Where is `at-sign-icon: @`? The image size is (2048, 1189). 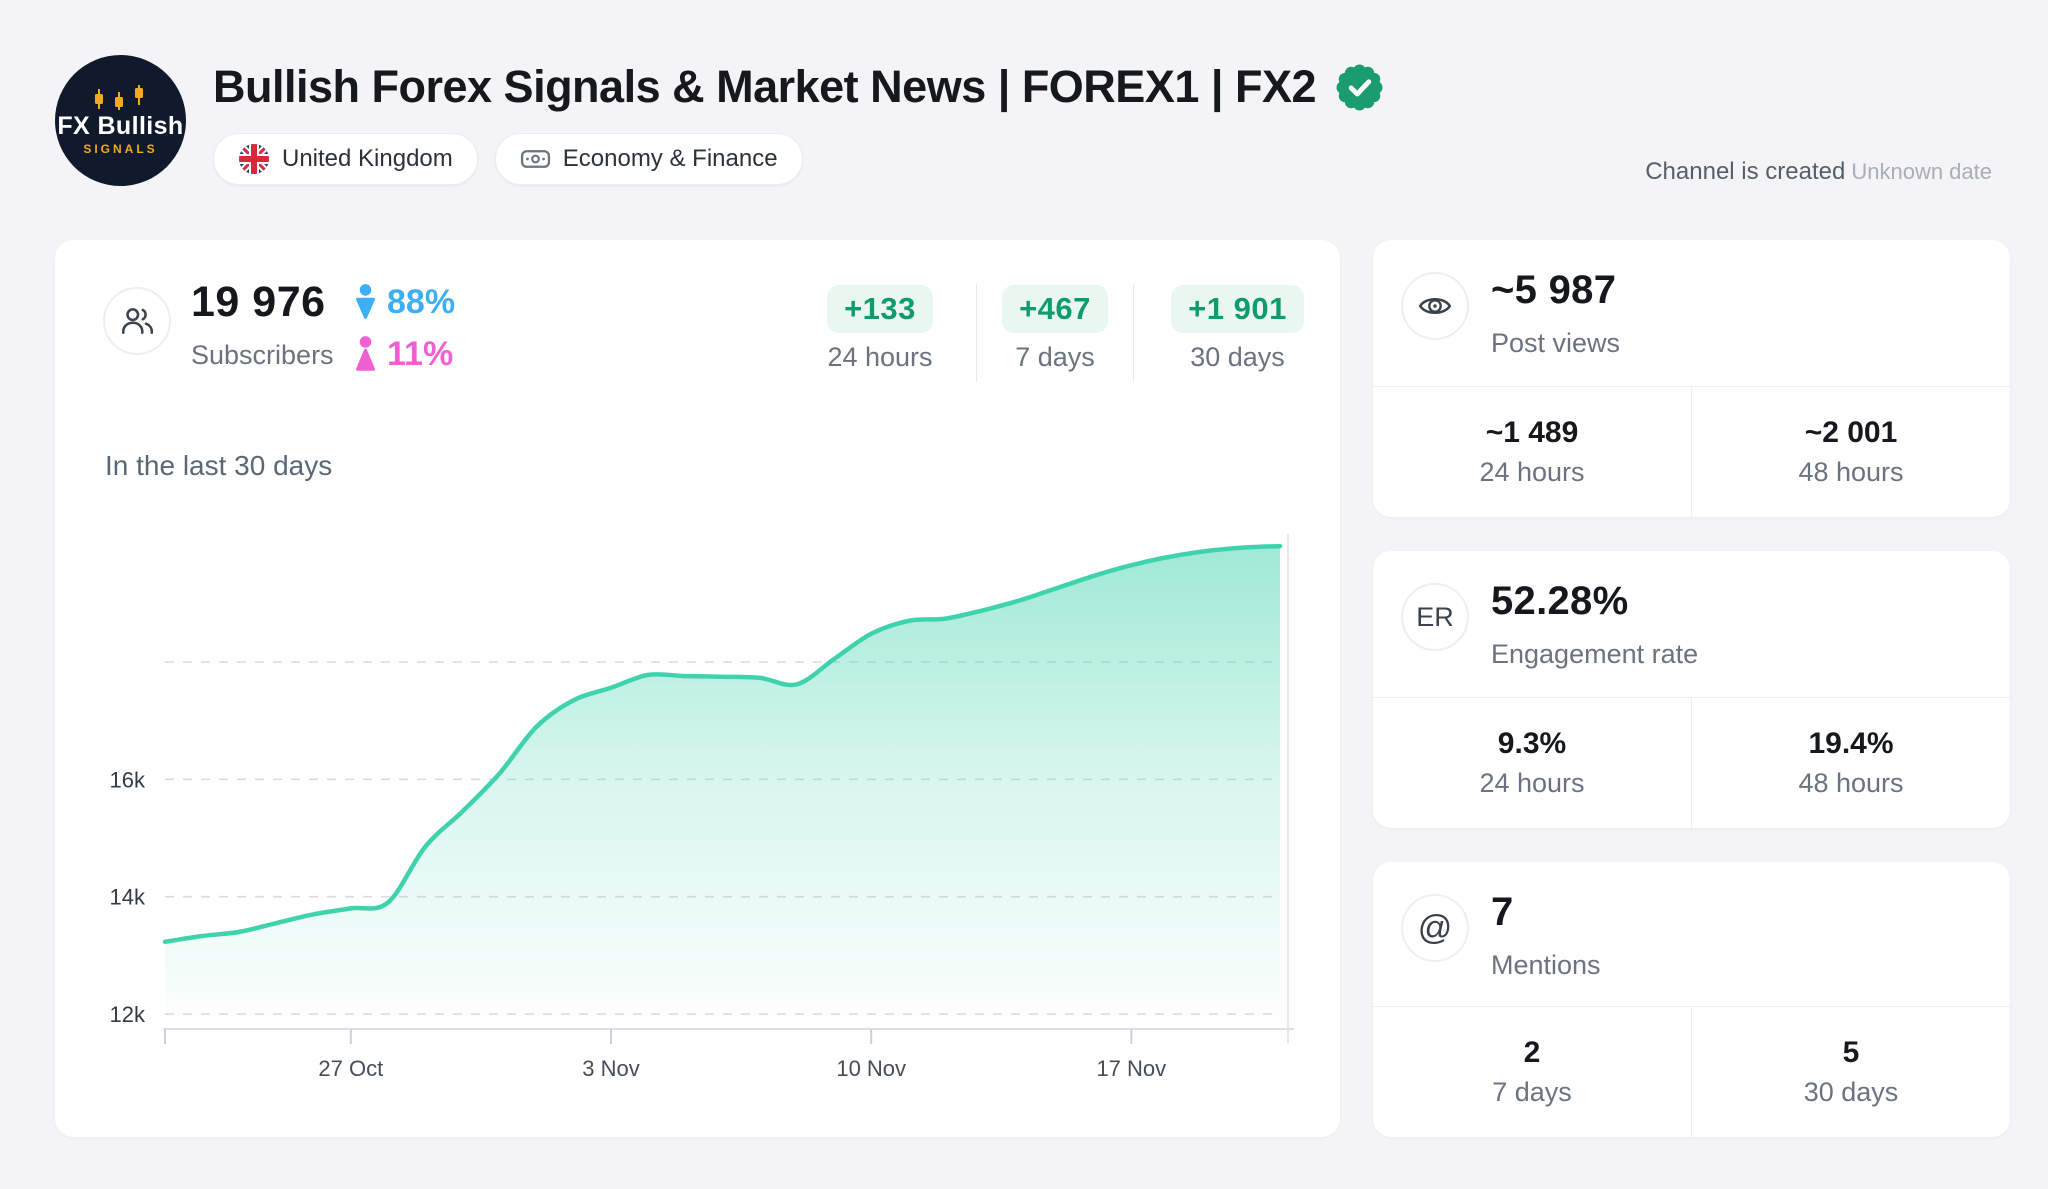 at-sign-icon: @ is located at coordinates (1435, 927).